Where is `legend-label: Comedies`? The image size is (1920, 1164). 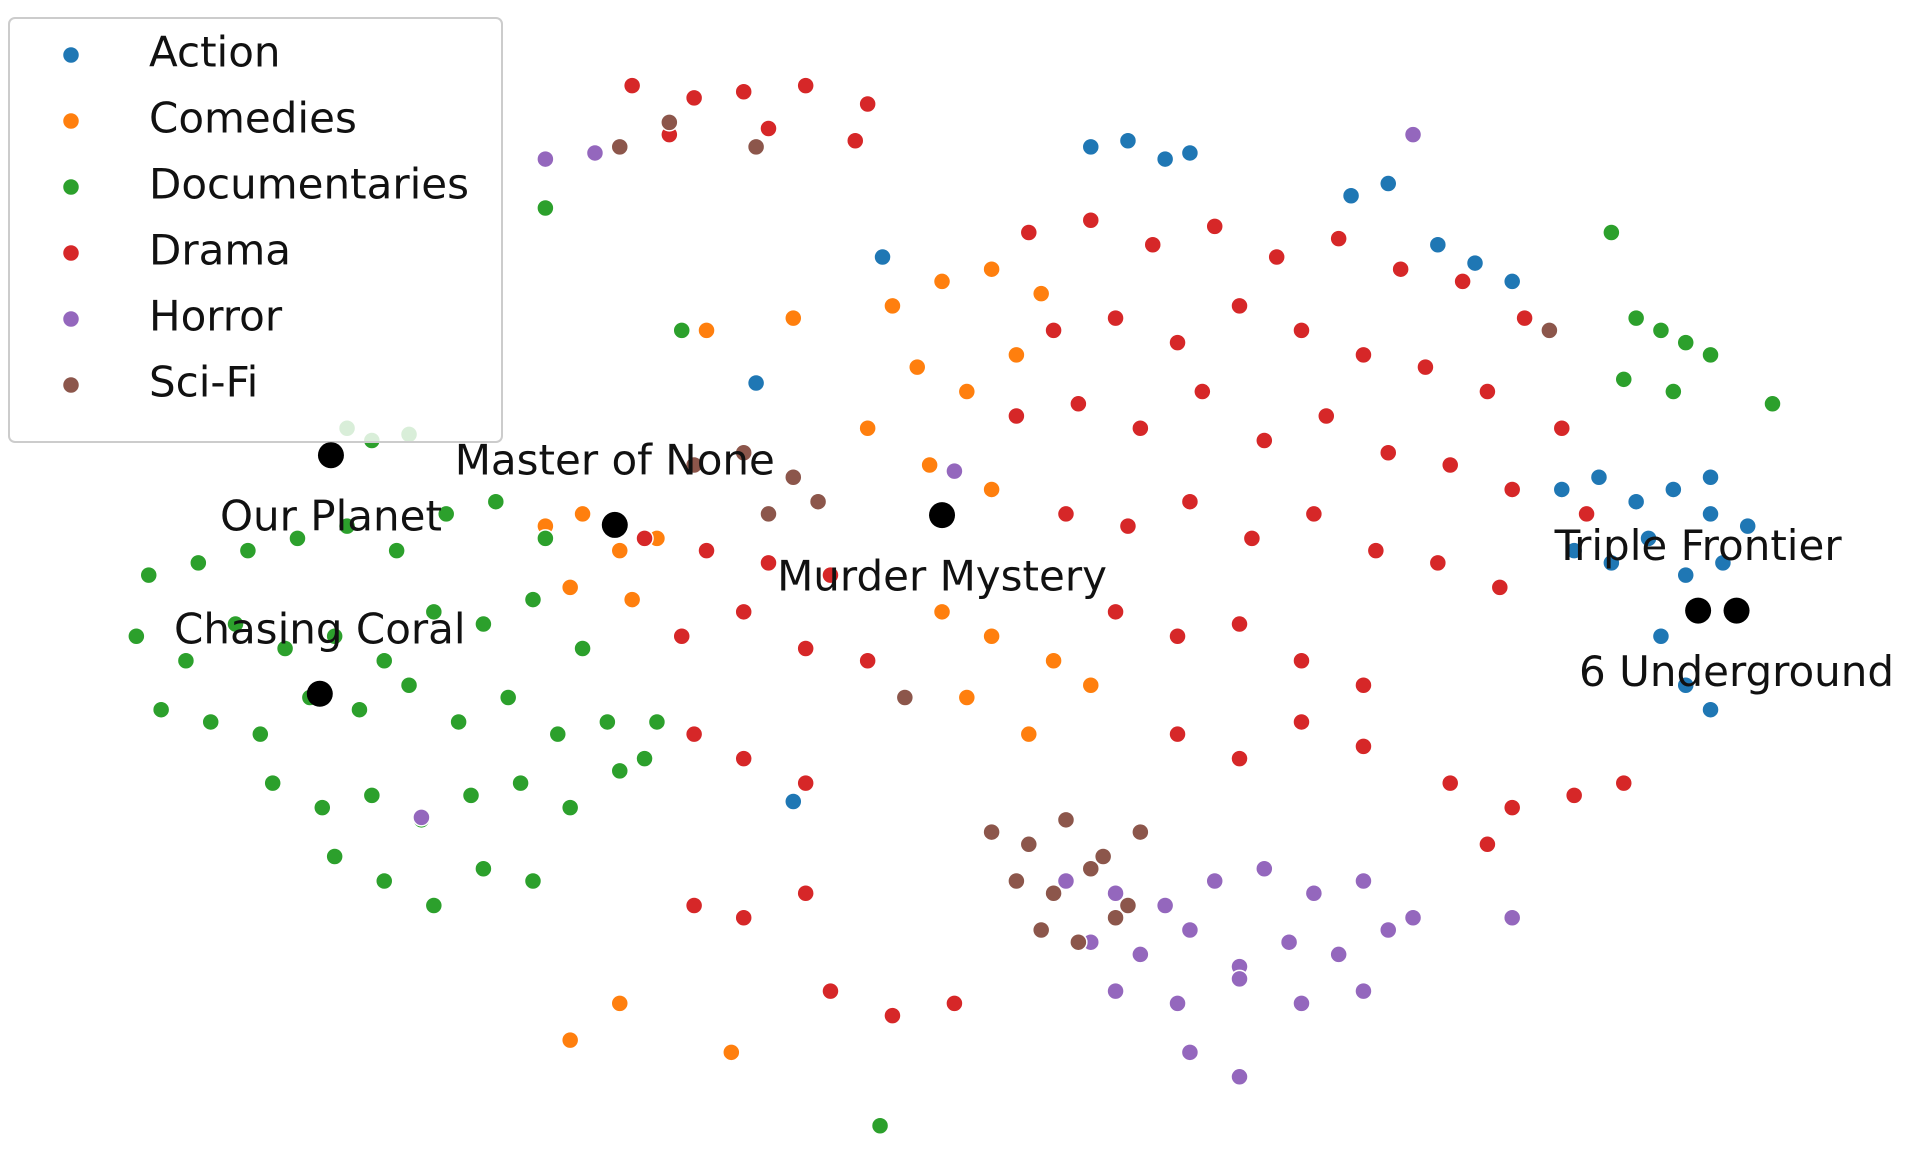 legend-label: Comedies is located at coordinates (253, 118).